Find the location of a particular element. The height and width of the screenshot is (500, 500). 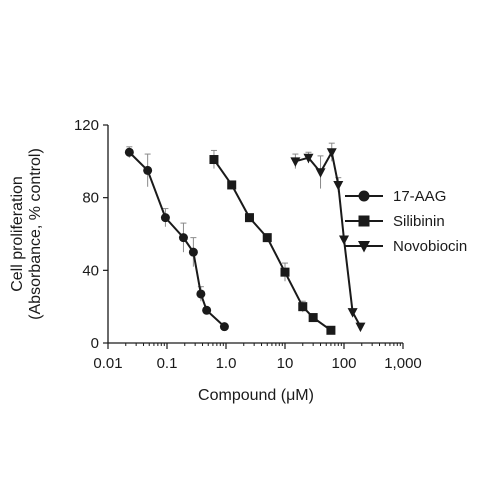

series-17-aag is located at coordinates (176, 239).